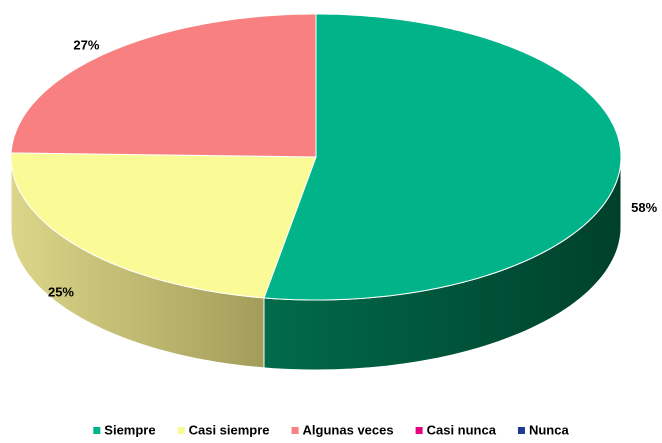  What do you see at coordinates (644, 207) in the screenshot?
I see `data-label: 58%` at bounding box center [644, 207].